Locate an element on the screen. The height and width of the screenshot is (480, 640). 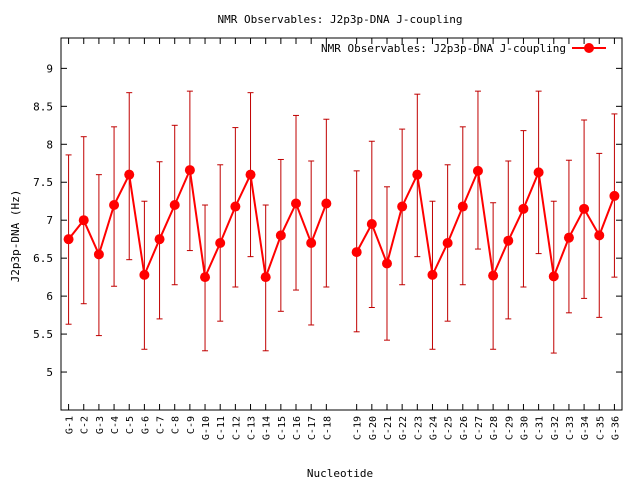
x-tick-label: C-29 is located at coordinates (509, 428).